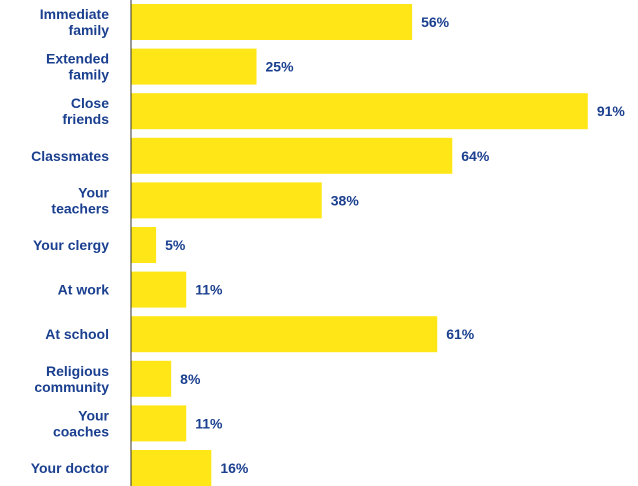  I want to click on value-label: 25%, so click(280, 67).